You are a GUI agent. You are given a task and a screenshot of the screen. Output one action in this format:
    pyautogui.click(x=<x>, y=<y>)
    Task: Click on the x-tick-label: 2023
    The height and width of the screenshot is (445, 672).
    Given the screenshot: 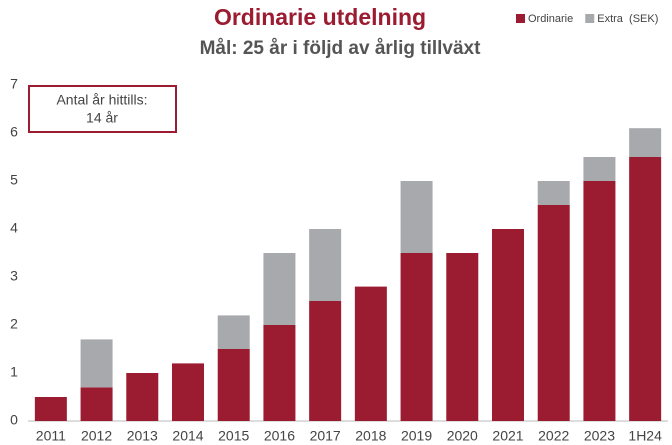 What is the action you would take?
    pyautogui.click(x=599, y=436)
    